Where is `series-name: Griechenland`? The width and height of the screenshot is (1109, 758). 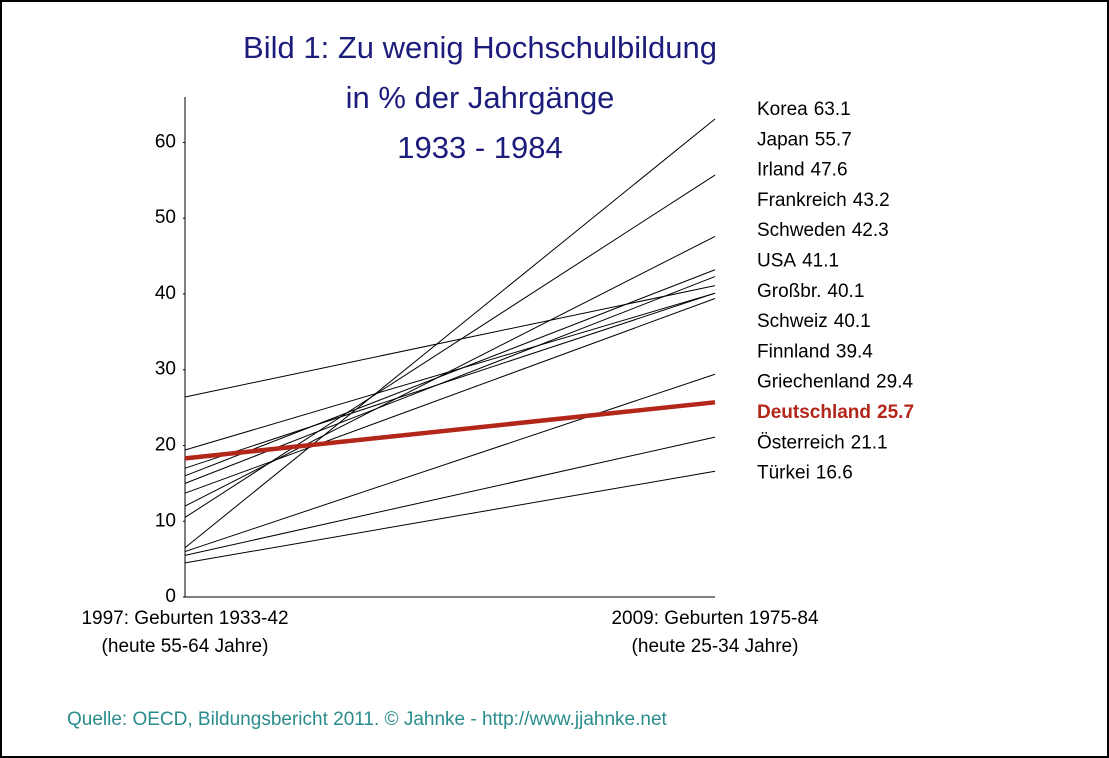 series-name: Griechenland is located at coordinates (813, 382).